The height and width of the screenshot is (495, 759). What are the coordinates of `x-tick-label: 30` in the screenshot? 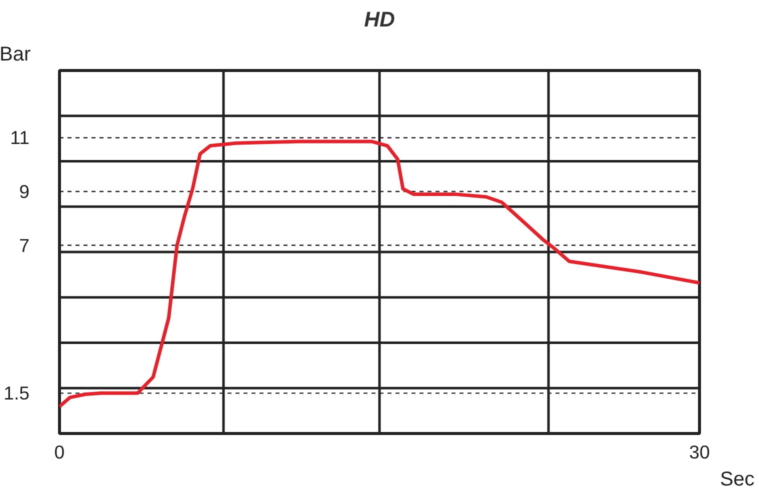 It's located at (699, 452).